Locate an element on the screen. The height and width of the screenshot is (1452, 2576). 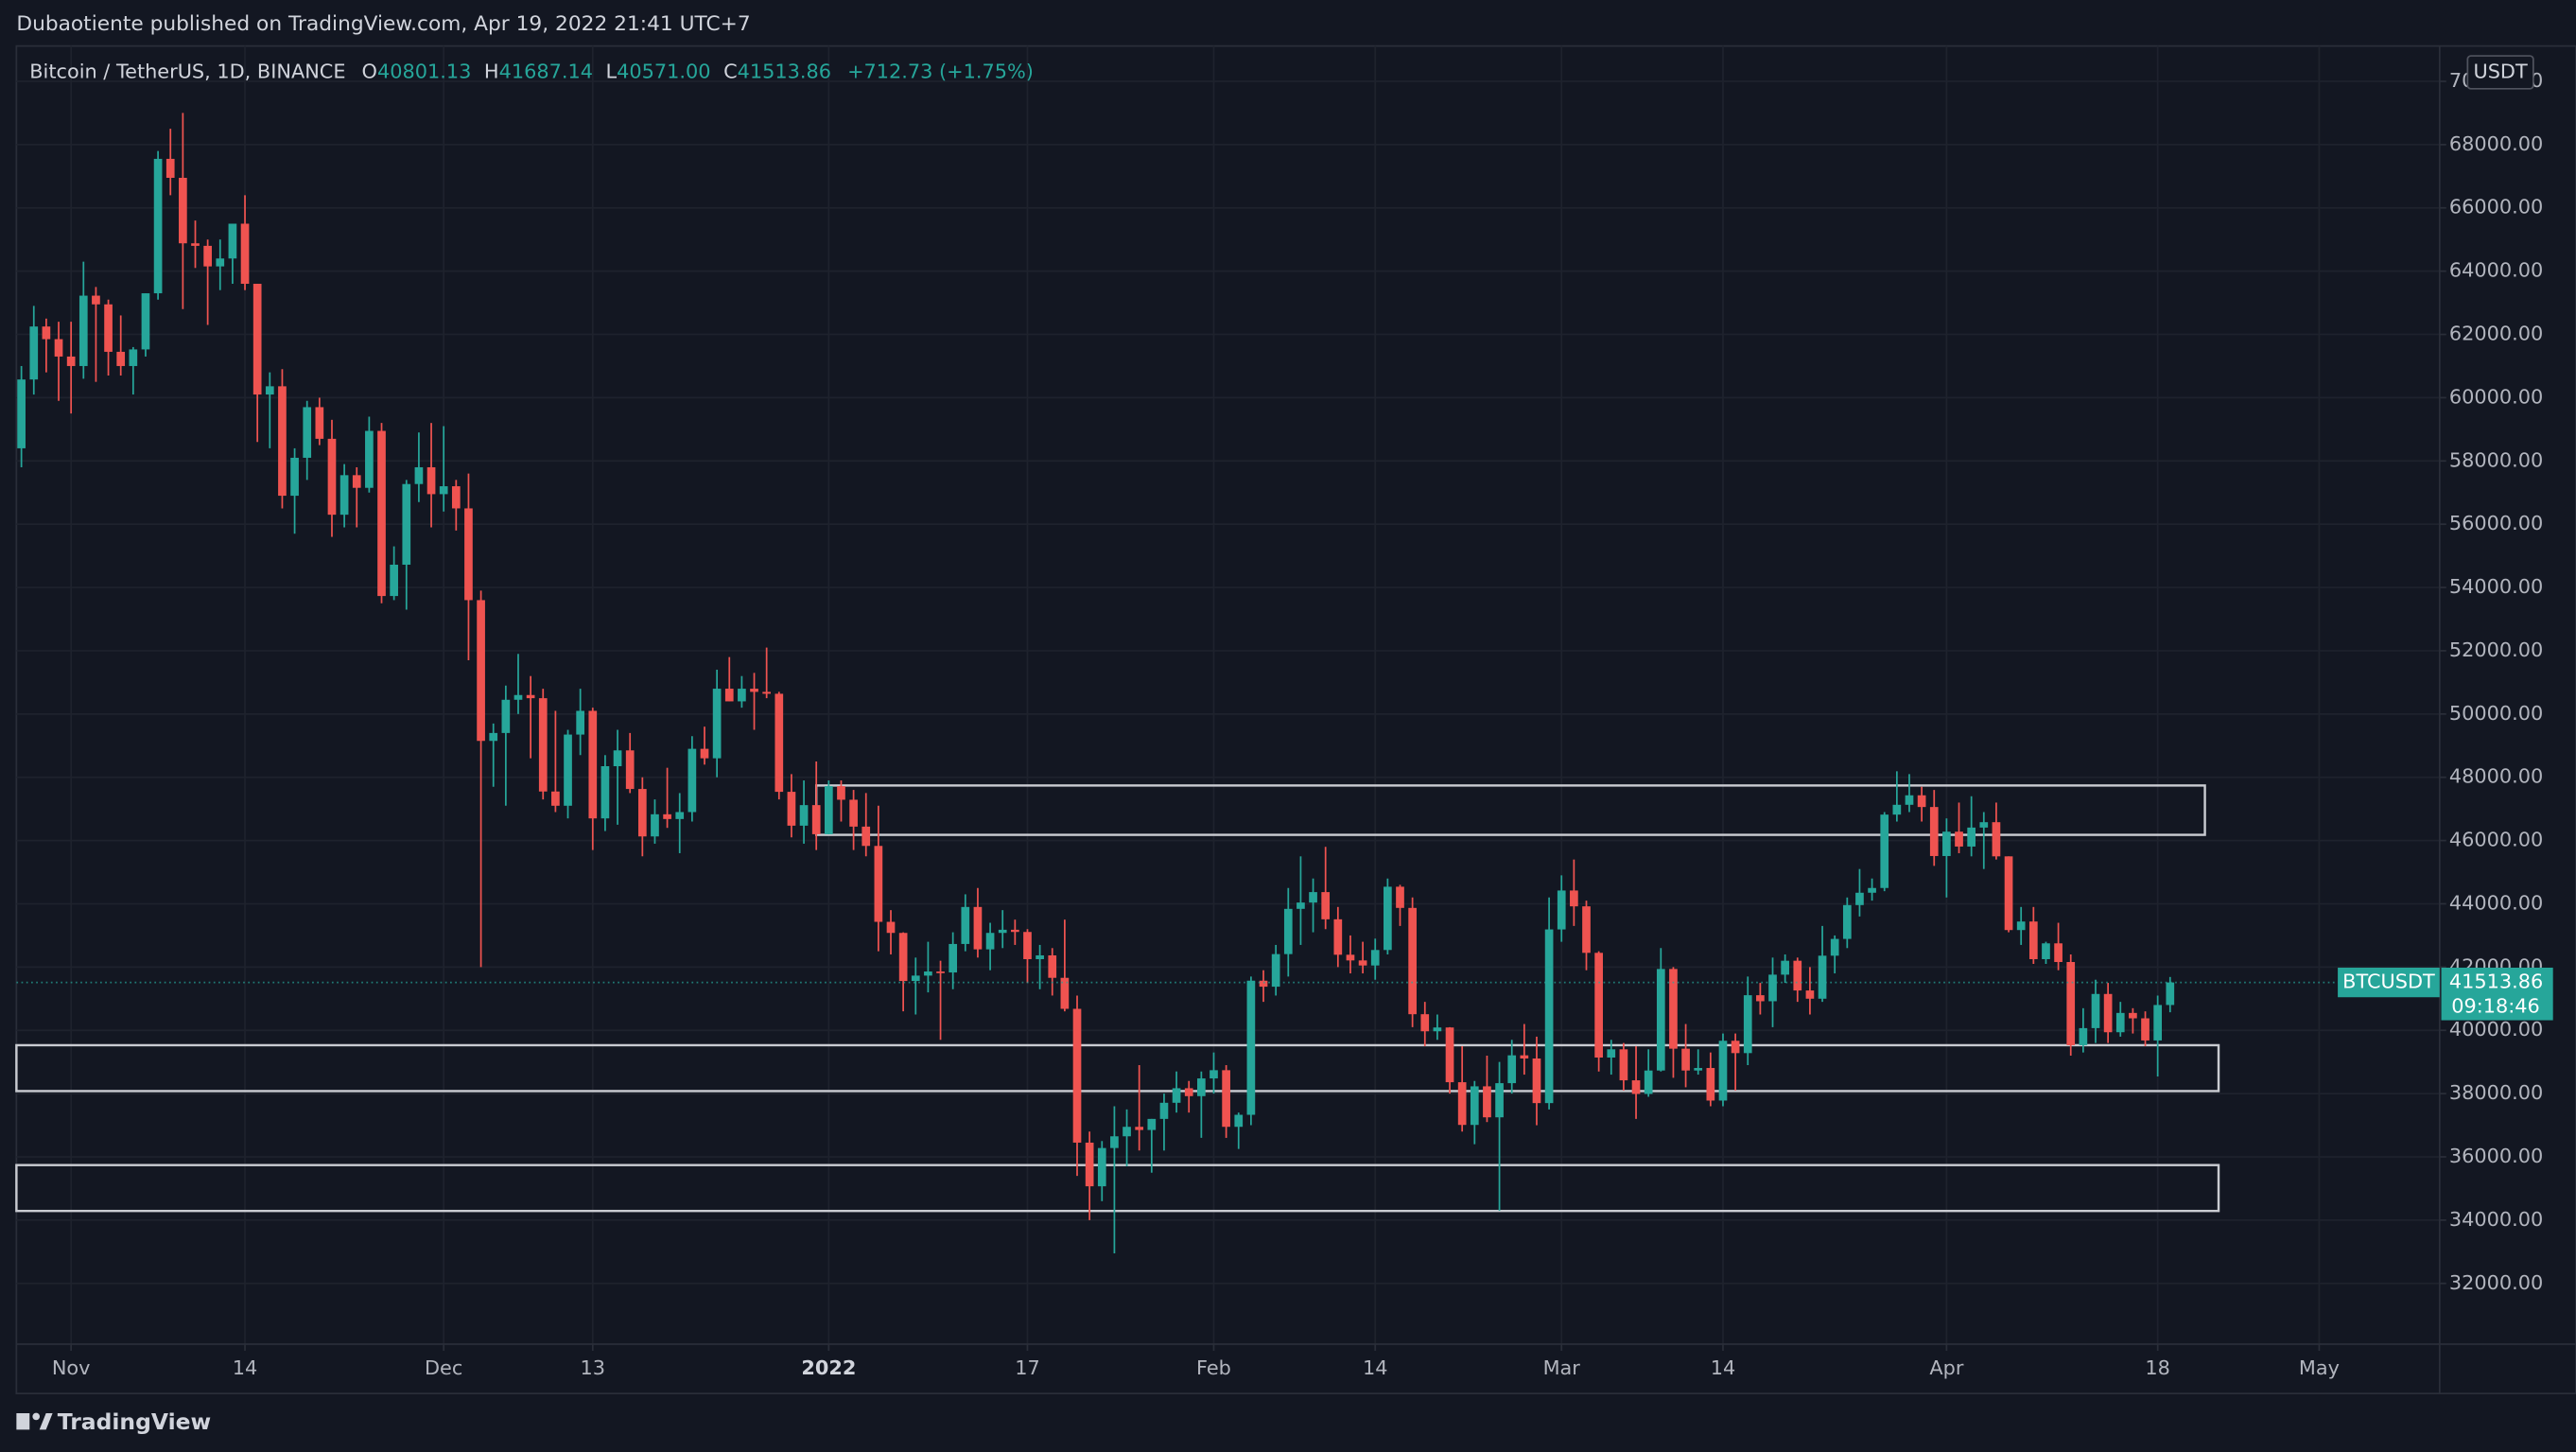
y-tick-label: 62000.00 is located at coordinates (2496, 334).